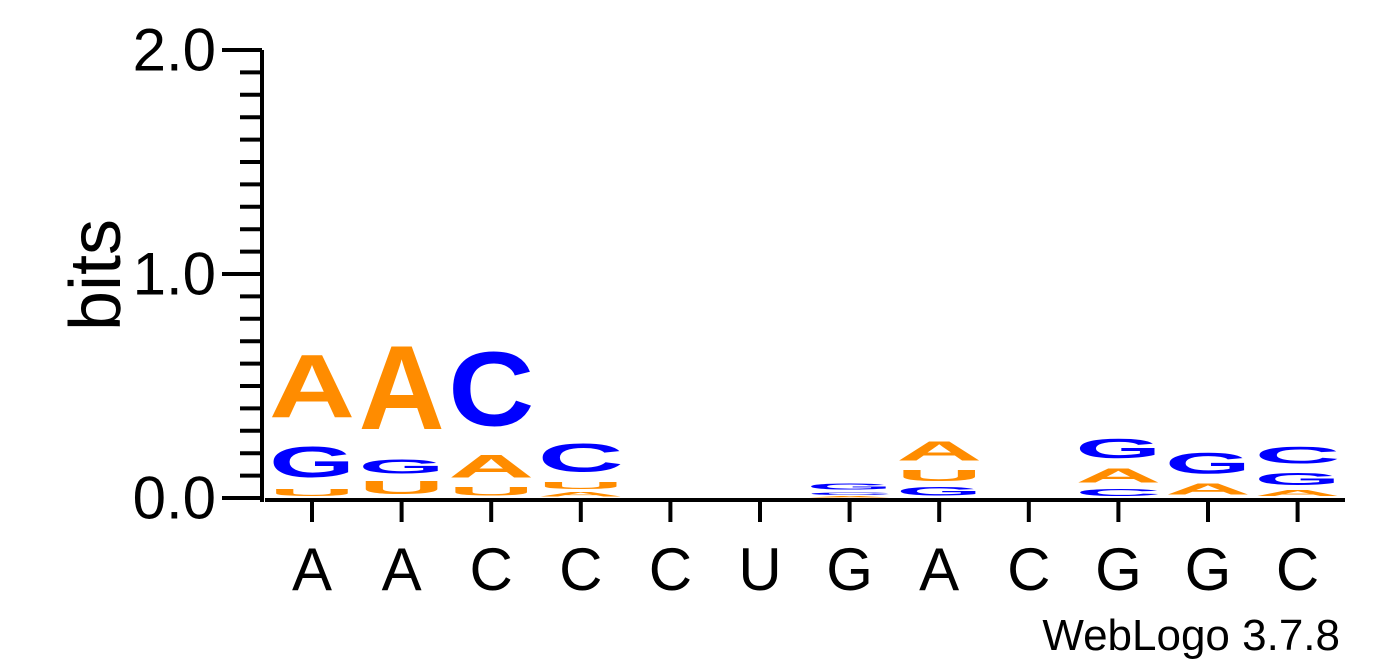 This screenshot has width=1392, height=667. Describe the element at coordinates (805, 511) in the screenshot. I see `x-tick-marks` at that location.